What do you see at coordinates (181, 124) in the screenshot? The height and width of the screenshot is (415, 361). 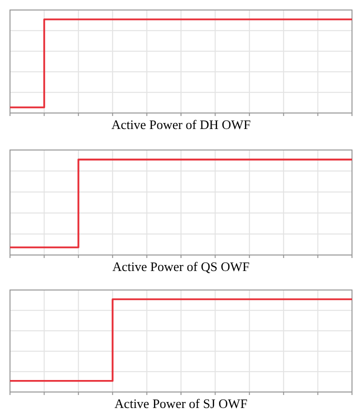 I see `text: Active Power of DH OWF` at bounding box center [181, 124].